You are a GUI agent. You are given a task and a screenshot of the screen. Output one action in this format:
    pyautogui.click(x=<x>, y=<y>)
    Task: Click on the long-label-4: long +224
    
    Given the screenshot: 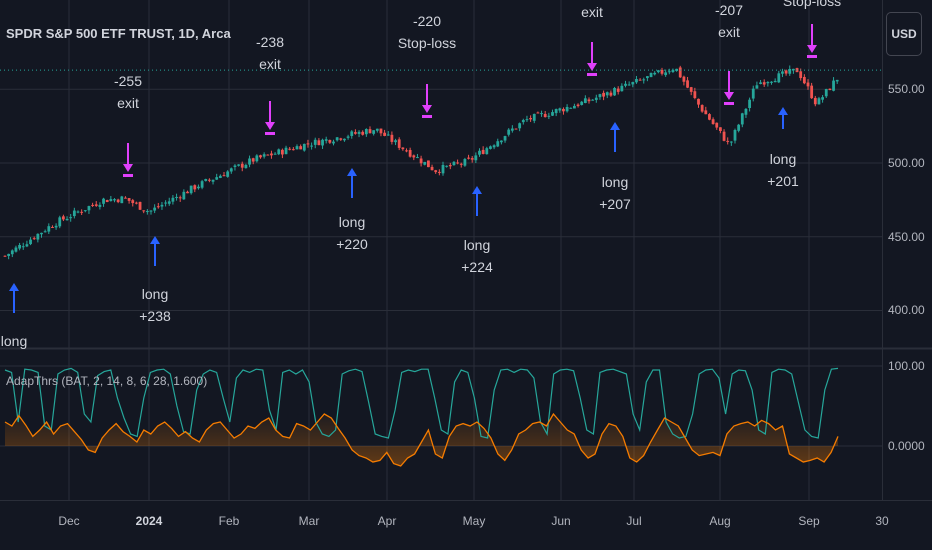 What is the action you would take?
    pyautogui.click(x=477, y=256)
    